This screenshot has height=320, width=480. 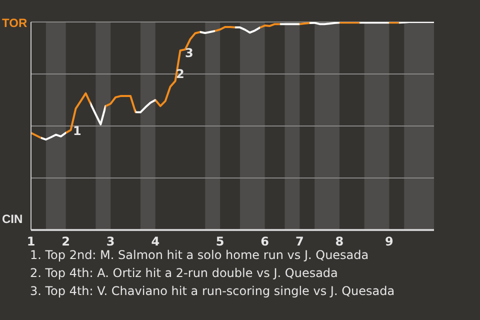 I want to click on x-tick-label: 6, so click(x=265, y=241).